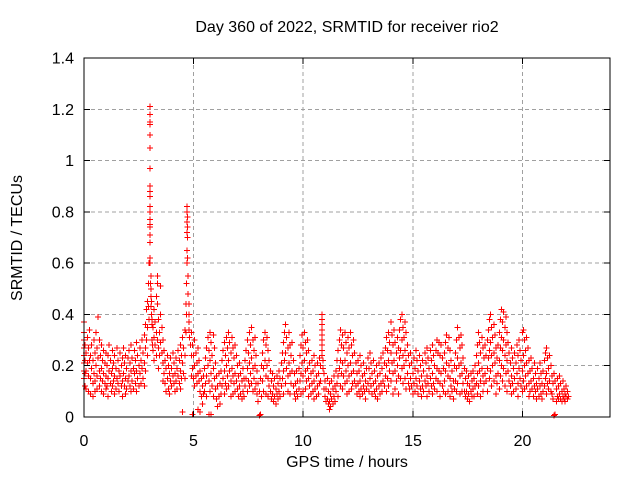 This screenshot has width=640, height=480. I want to click on x-tick-label: 5, so click(193, 441).